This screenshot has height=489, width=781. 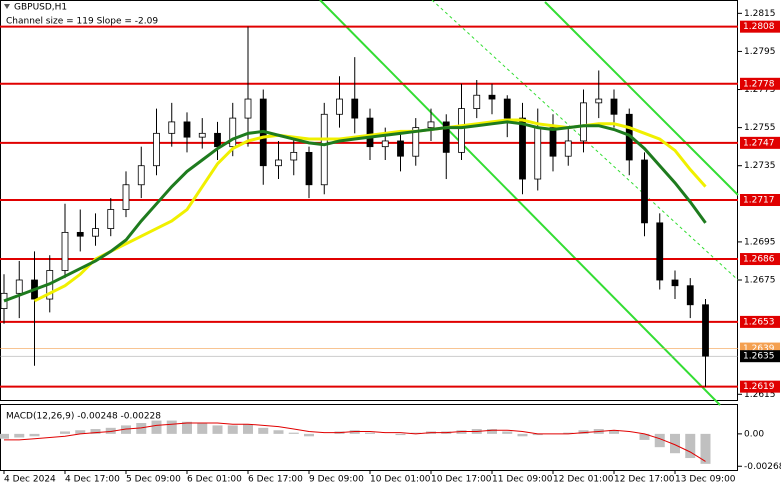 I want to click on x-tick-label: 10 Dec 01:00, so click(x=400, y=480).